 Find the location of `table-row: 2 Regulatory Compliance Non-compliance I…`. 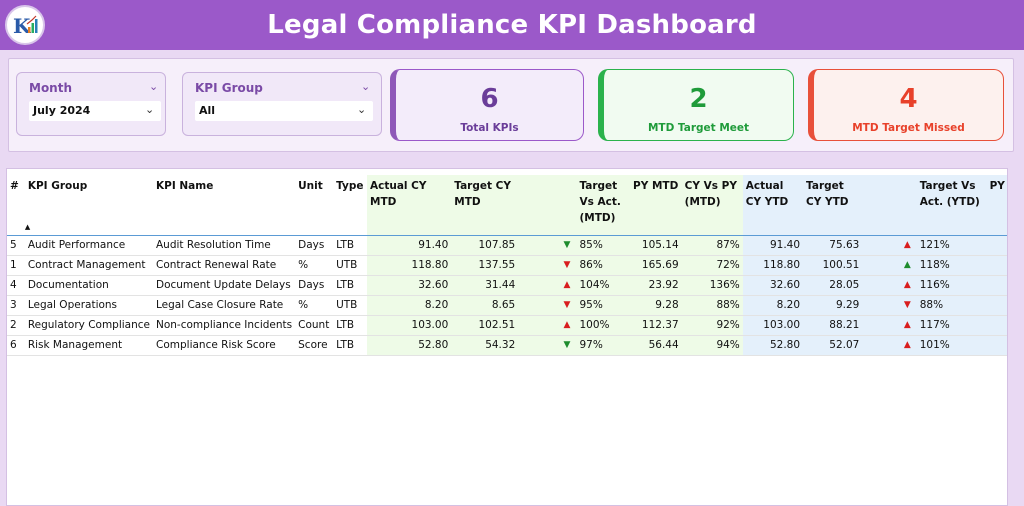

table-row: 2 Regulatory Compliance Non-compliance I… is located at coordinates (507, 325).